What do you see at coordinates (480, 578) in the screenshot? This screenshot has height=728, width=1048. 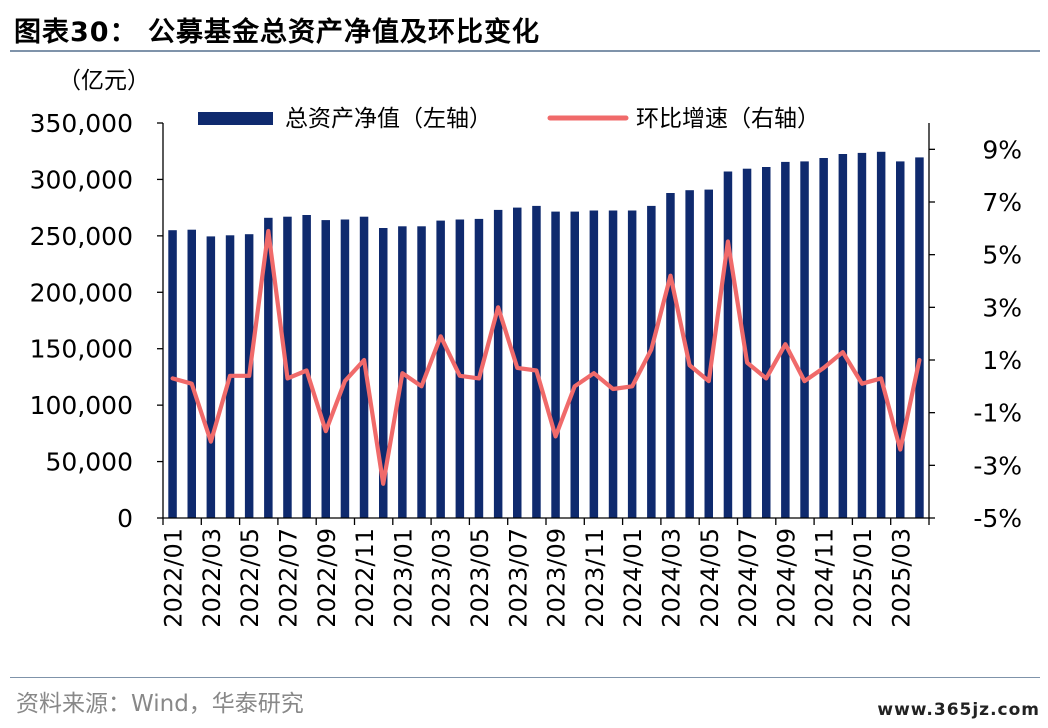 I see `x-tick-label: 2023/05` at bounding box center [480, 578].